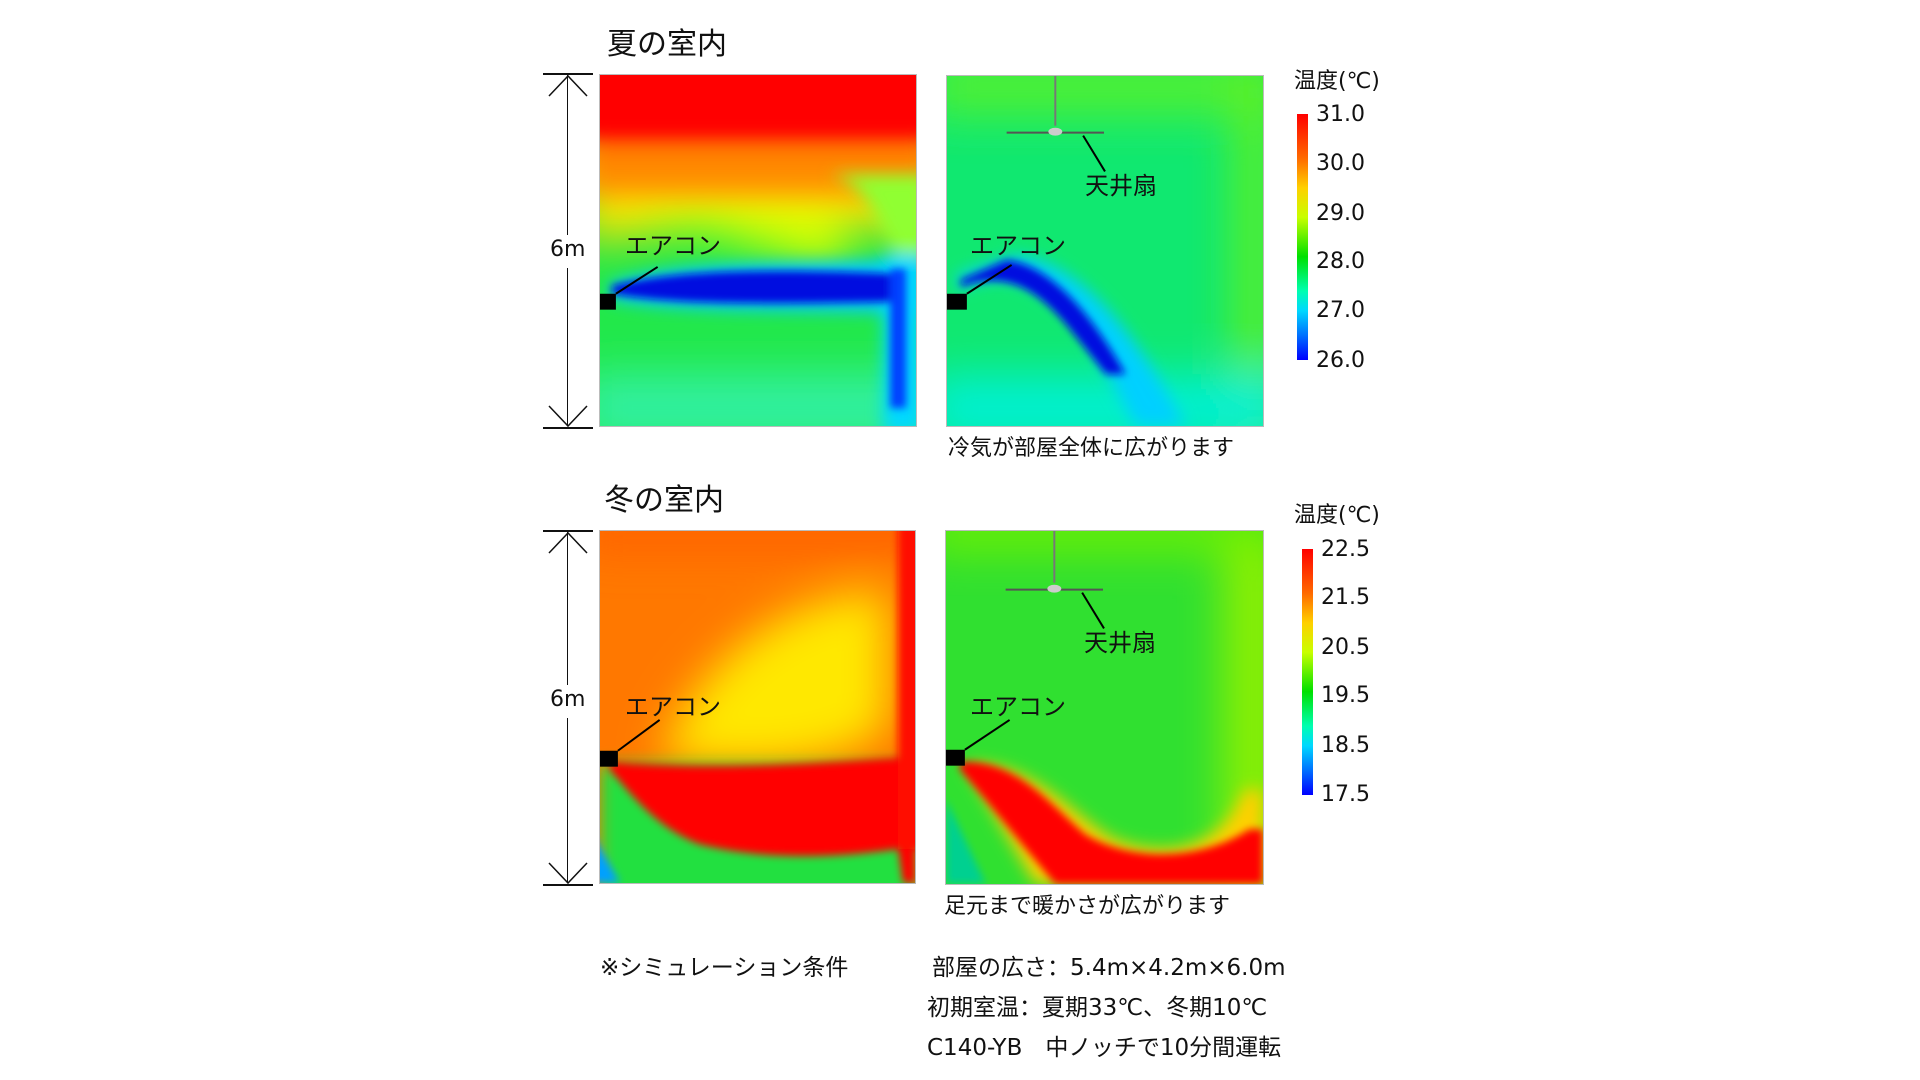 The width and height of the screenshot is (1920, 1080). I want to click on winter-aircon-label-2: エアコン, so click(1018, 707).